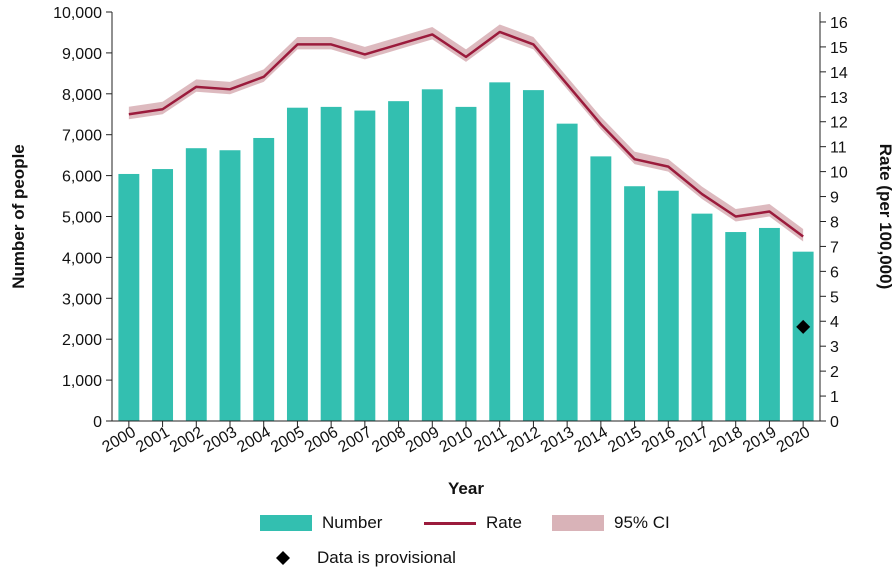 This screenshot has height=570, width=894. I want to click on y2-tick-label: 8, so click(834, 222).